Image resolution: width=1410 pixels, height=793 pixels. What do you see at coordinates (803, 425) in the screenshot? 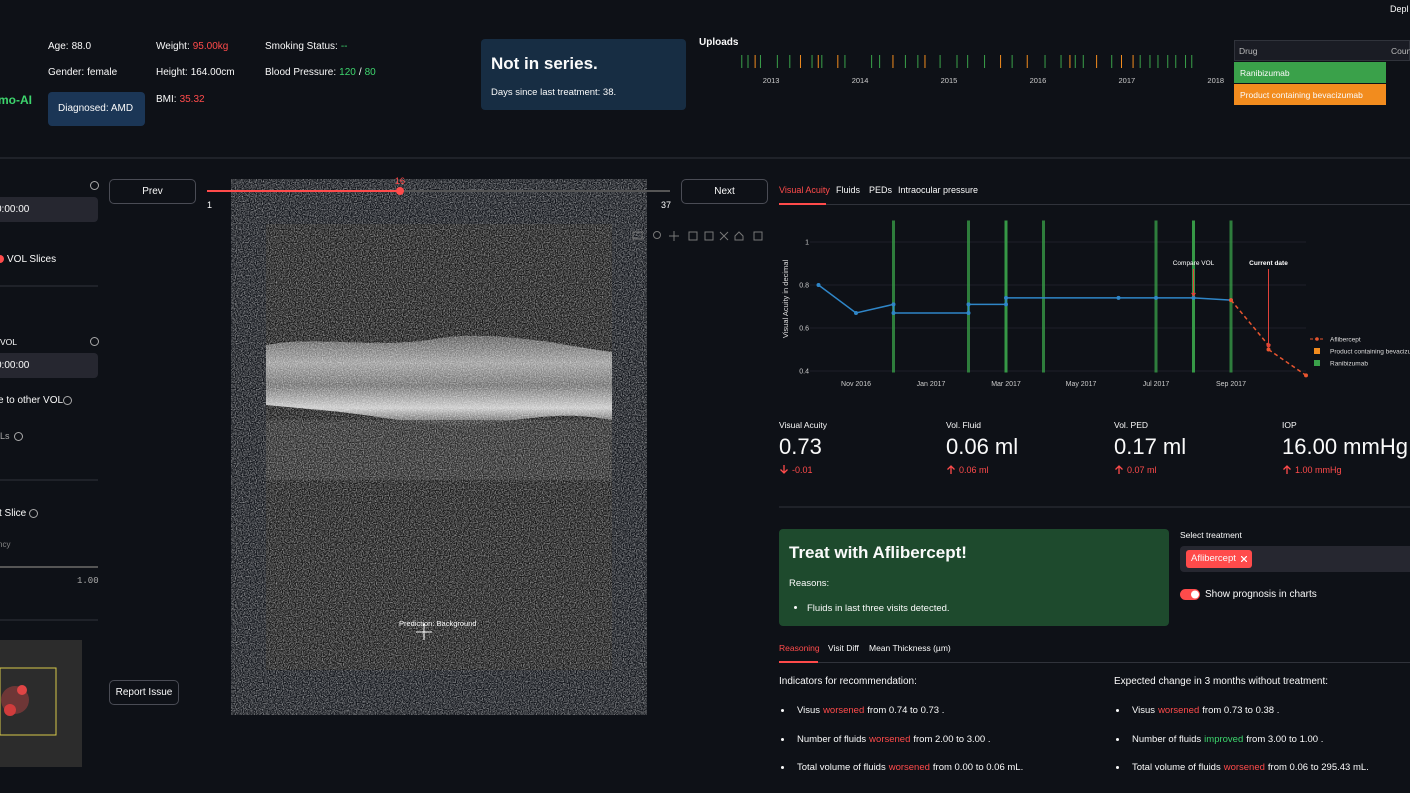
I see `metric-label: Visual Acuity` at bounding box center [803, 425].